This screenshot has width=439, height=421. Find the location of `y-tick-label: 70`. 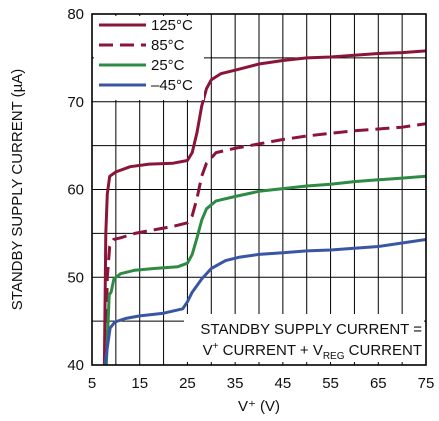

y-tick-label: 70 is located at coordinates (75, 102).